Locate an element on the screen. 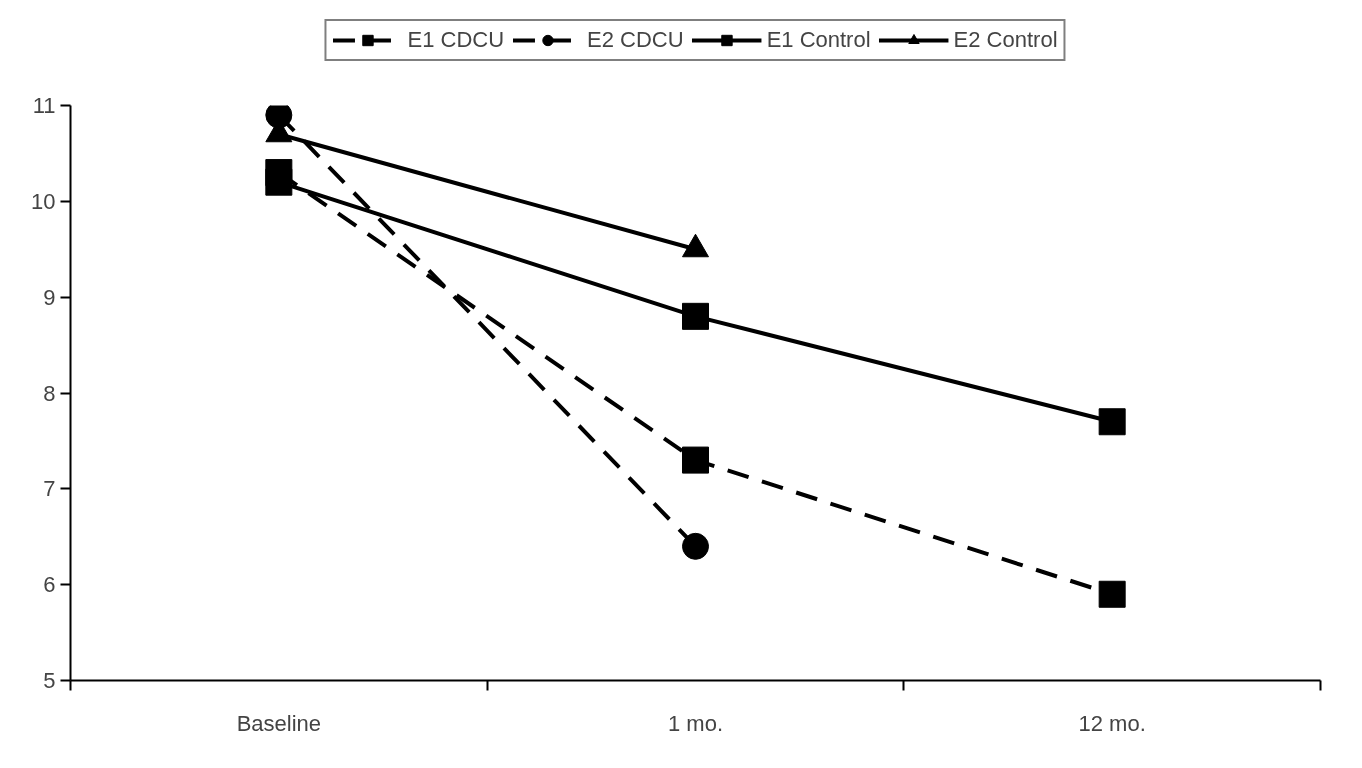 The width and height of the screenshot is (1362, 768). y-tick-label: 11 is located at coordinates (44, 105).